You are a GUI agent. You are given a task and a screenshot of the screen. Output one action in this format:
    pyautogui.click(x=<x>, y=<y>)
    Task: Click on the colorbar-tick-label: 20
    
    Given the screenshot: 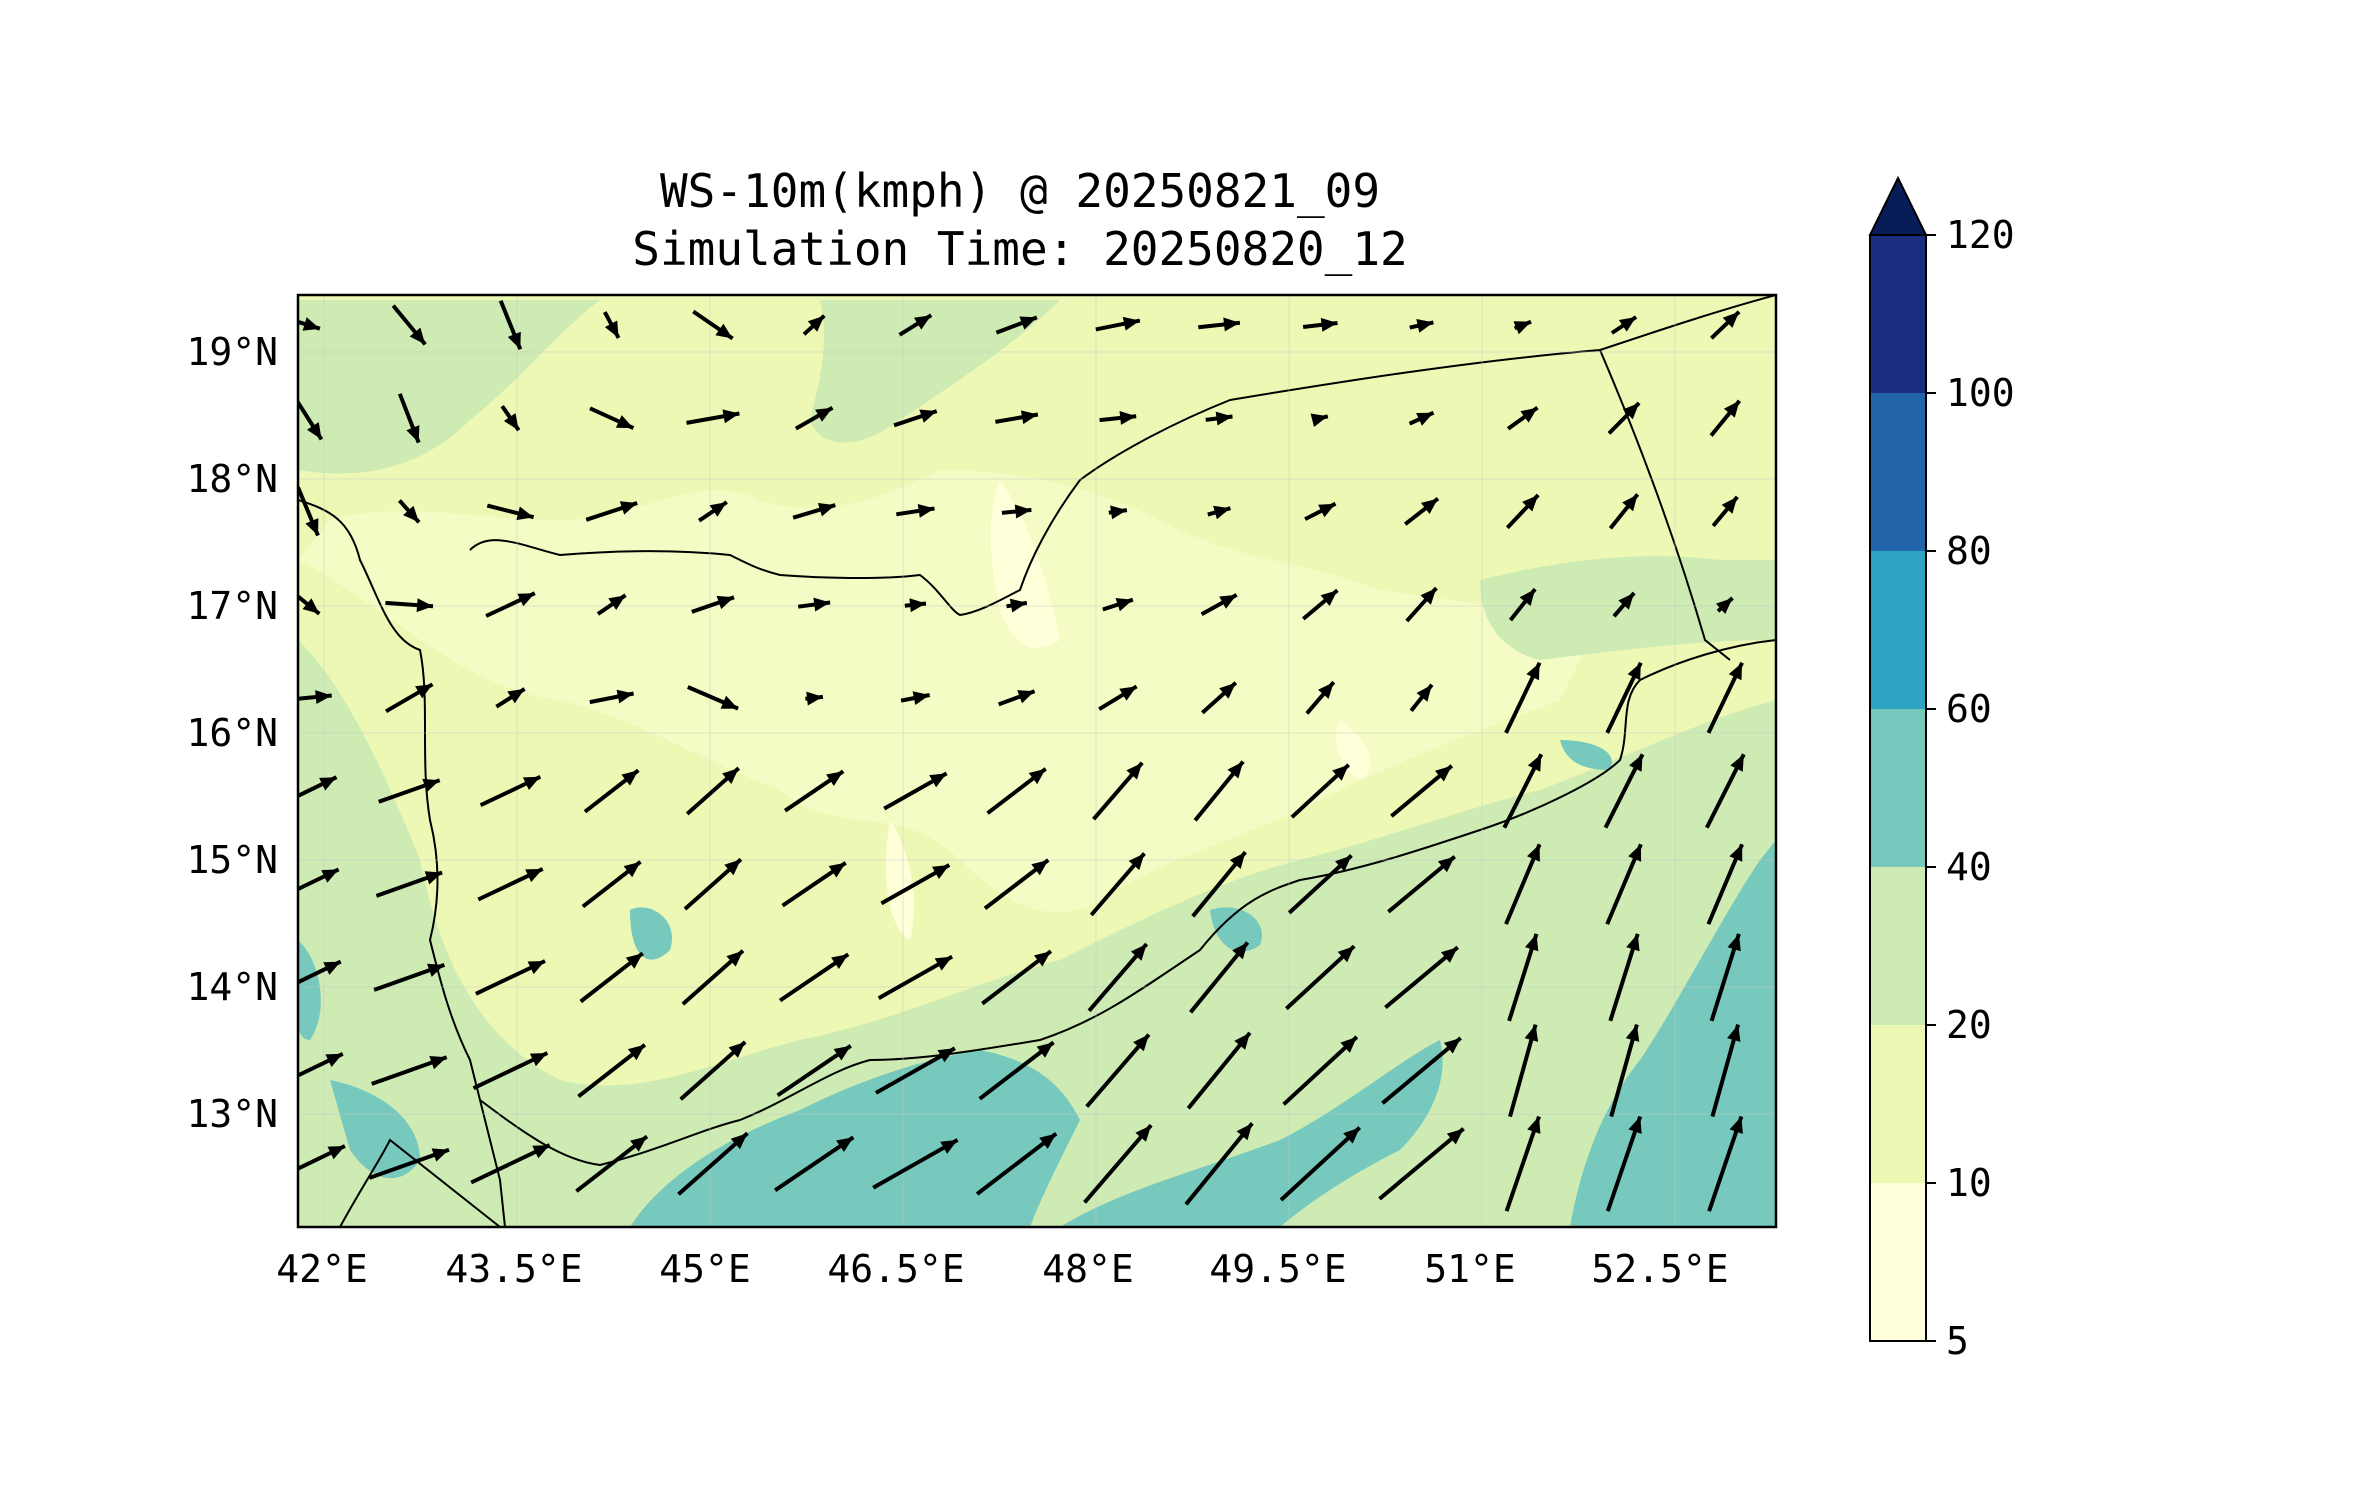 What is the action you would take?
    pyautogui.click(x=1969, y=1025)
    